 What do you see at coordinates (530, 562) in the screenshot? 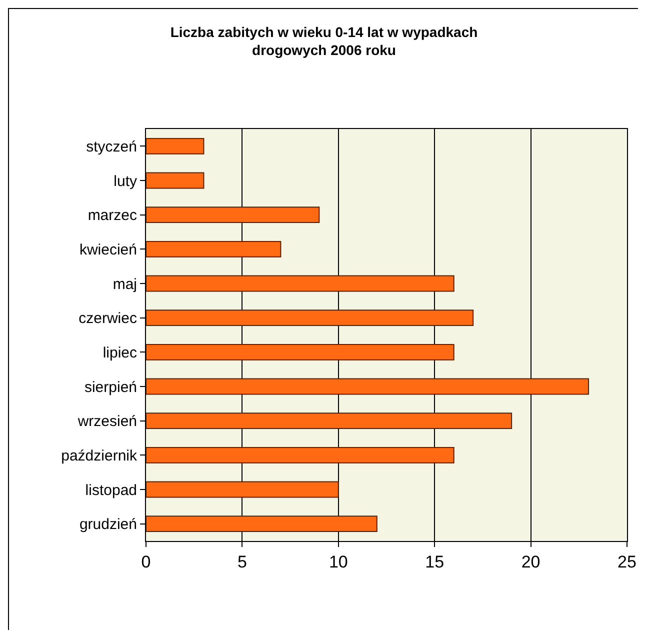
I see `x-tick-label: 20` at bounding box center [530, 562].